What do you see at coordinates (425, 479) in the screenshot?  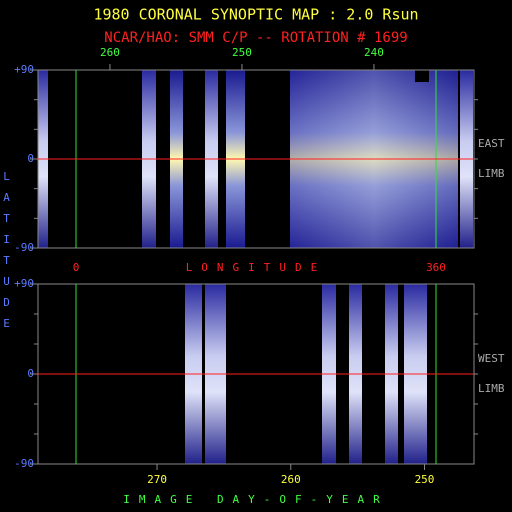 I see `x-tick-label: 250` at bounding box center [425, 479].